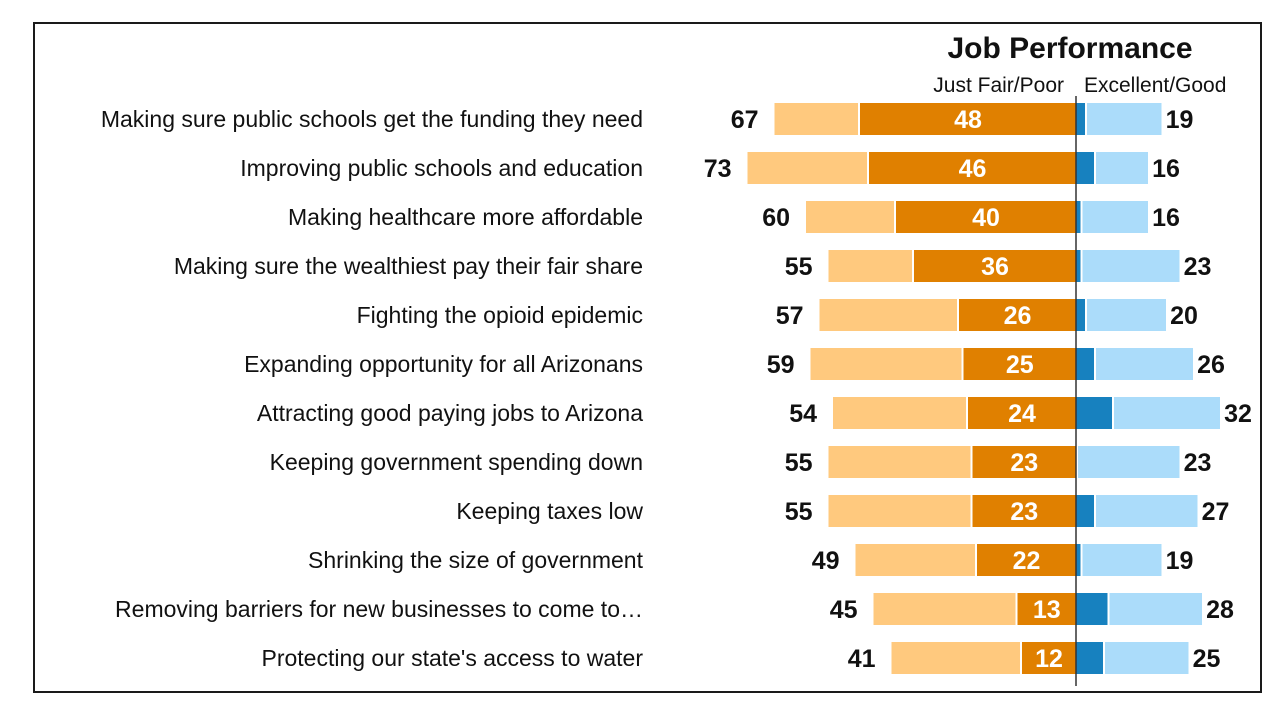 Image resolution: width=1278 pixels, height=720 pixels. I want to click on value-label-negative-strong: 25, so click(1020, 365).